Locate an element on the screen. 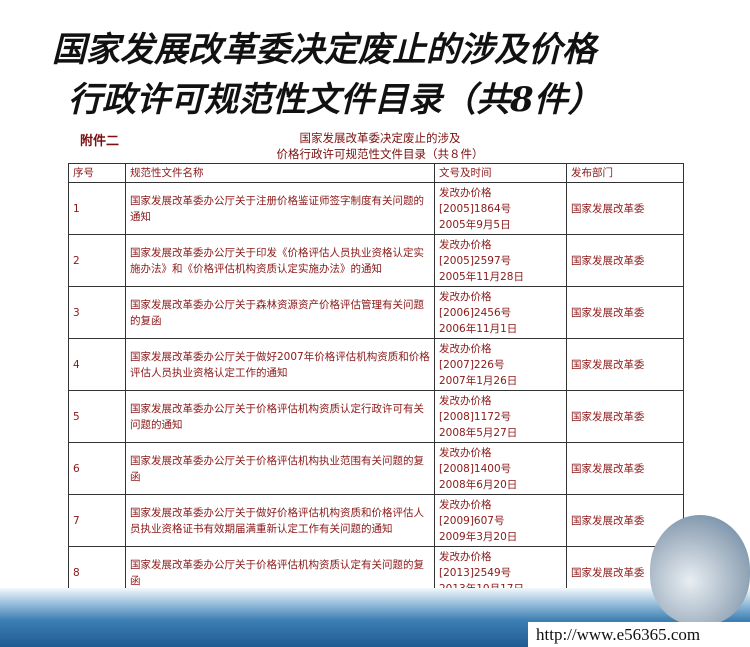  cell-doc: 发改办价格 [2005]1864号 2005年9月5日 is located at coordinates (500, 208).